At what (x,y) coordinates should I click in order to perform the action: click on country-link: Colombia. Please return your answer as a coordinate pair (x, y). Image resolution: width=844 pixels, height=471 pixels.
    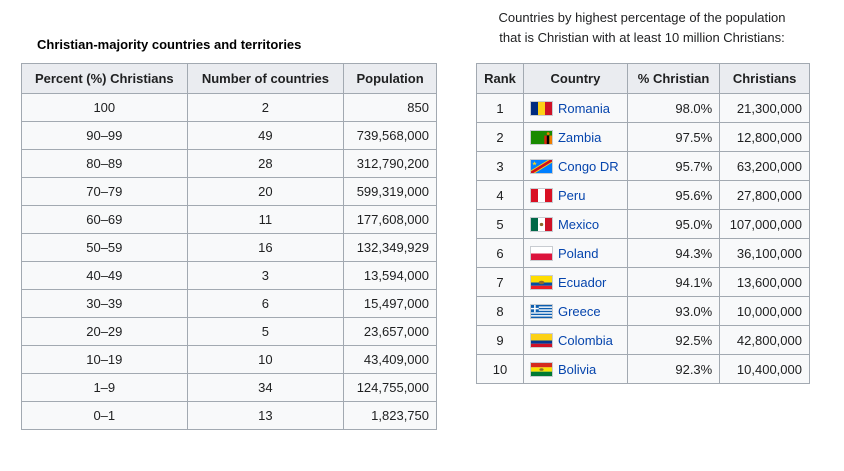
    Looking at the image, I should click on (585, 341).